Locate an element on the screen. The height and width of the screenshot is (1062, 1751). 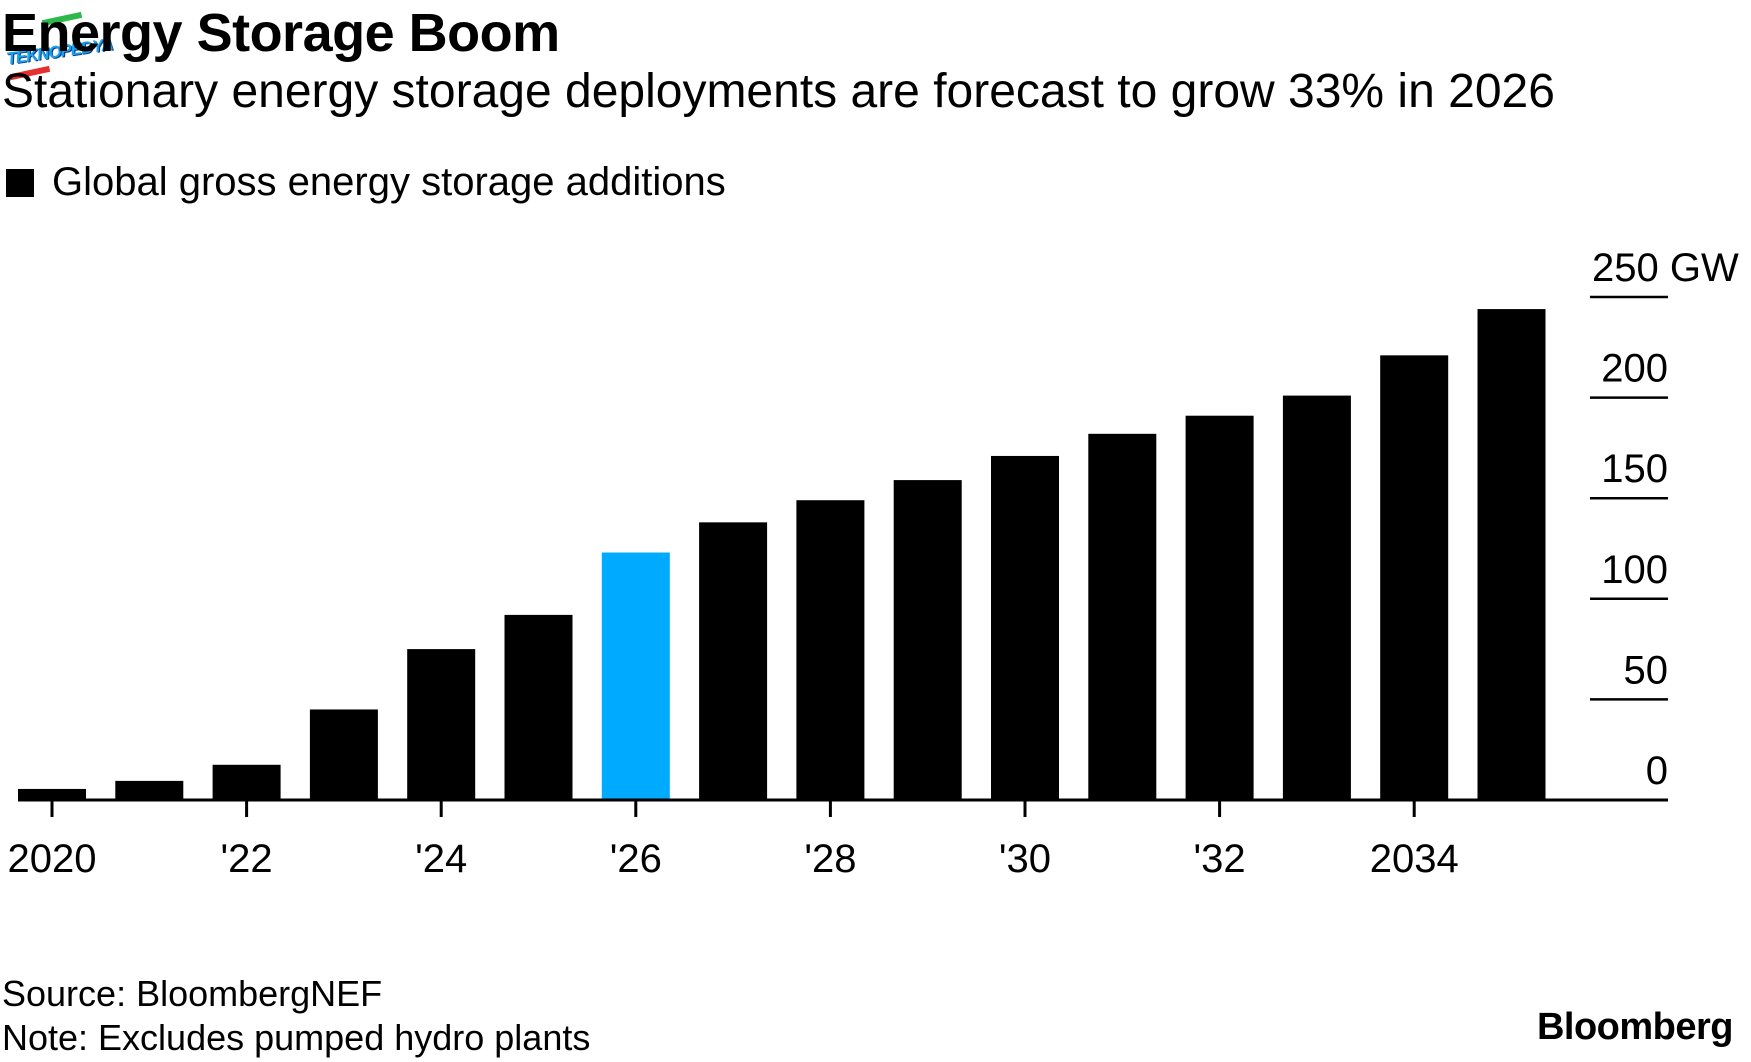
bar-2024 is located at coordinates (441, 724).